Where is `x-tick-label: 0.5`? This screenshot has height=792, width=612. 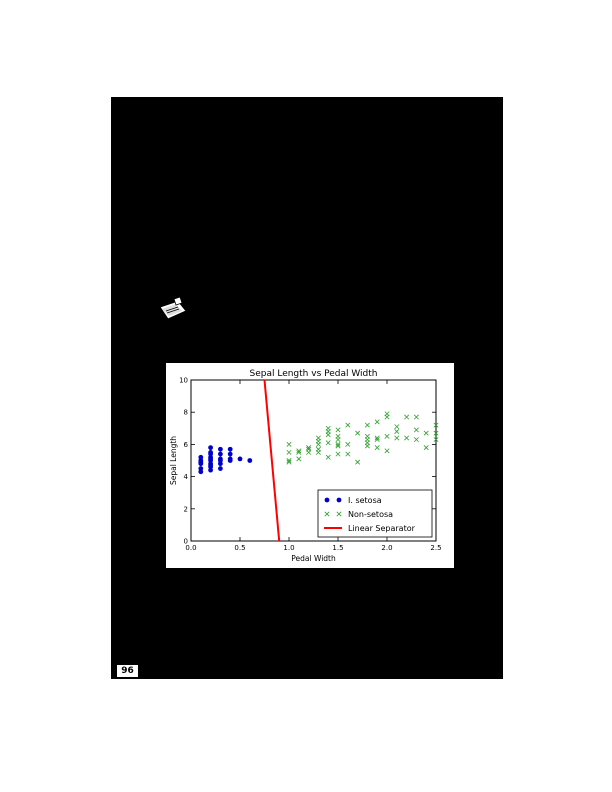
x-tick-label: 0.5 is located at coordinates (239, 548).